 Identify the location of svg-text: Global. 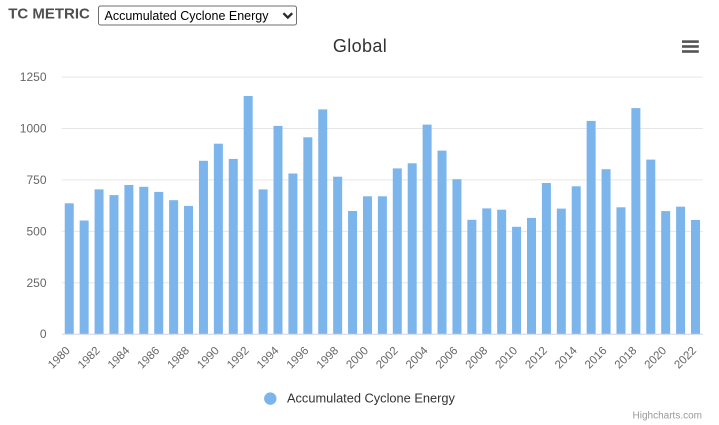
(360, 46).